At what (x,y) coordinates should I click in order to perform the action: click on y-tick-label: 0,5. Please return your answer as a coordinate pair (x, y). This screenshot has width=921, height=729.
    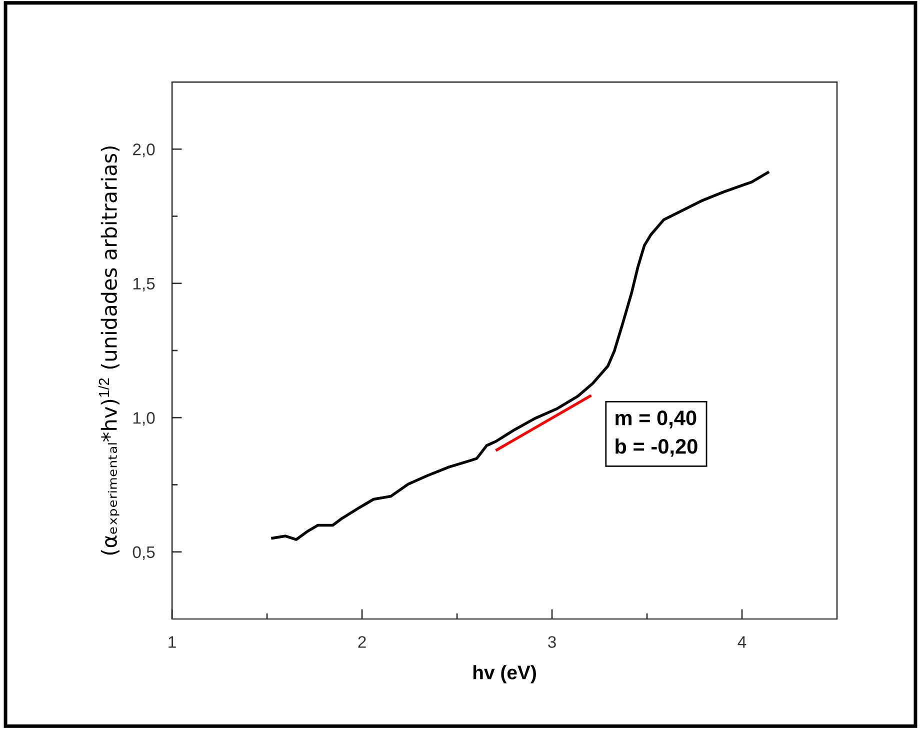
    Looking at the image, I should click on (143, 553).